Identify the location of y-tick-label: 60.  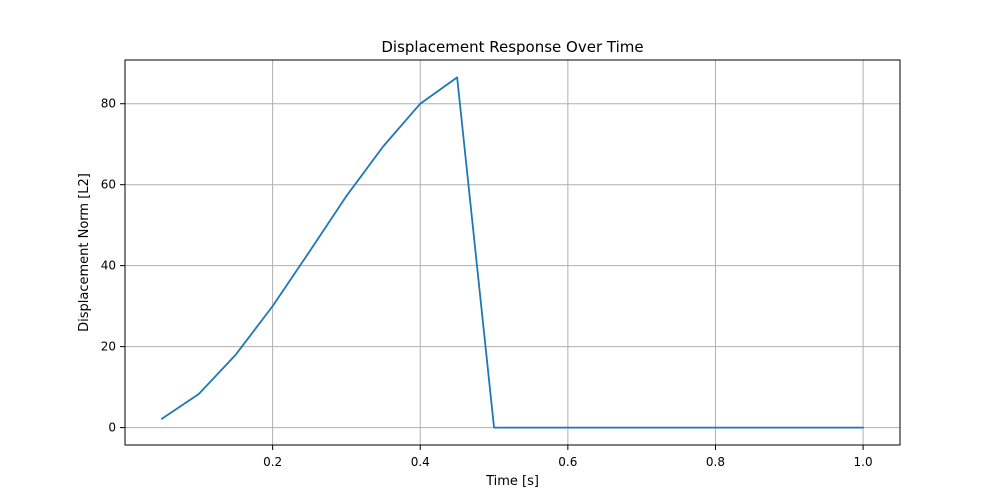
(108, 185).